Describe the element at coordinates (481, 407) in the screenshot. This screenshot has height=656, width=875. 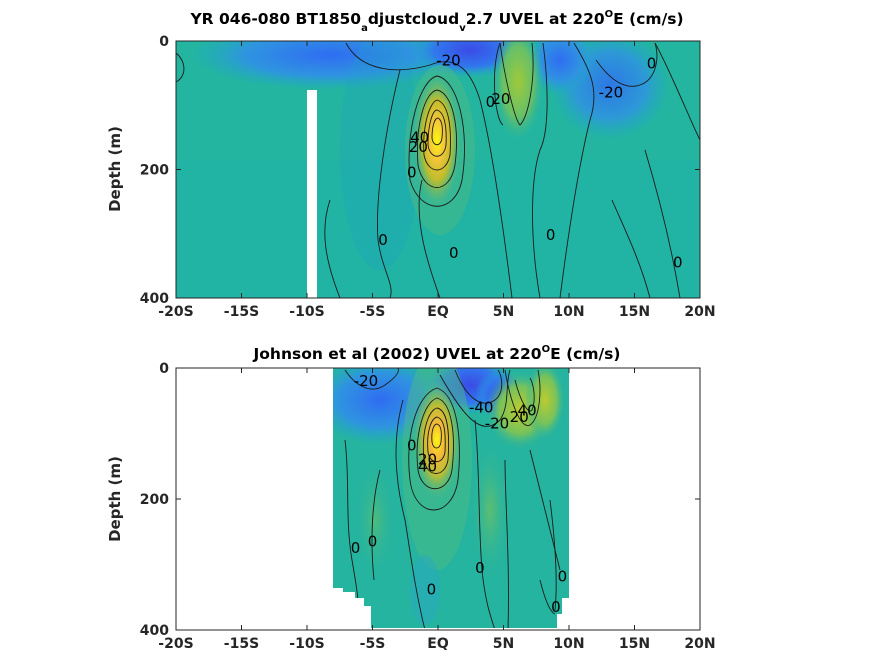
I see `contour-label: -40` at that location.